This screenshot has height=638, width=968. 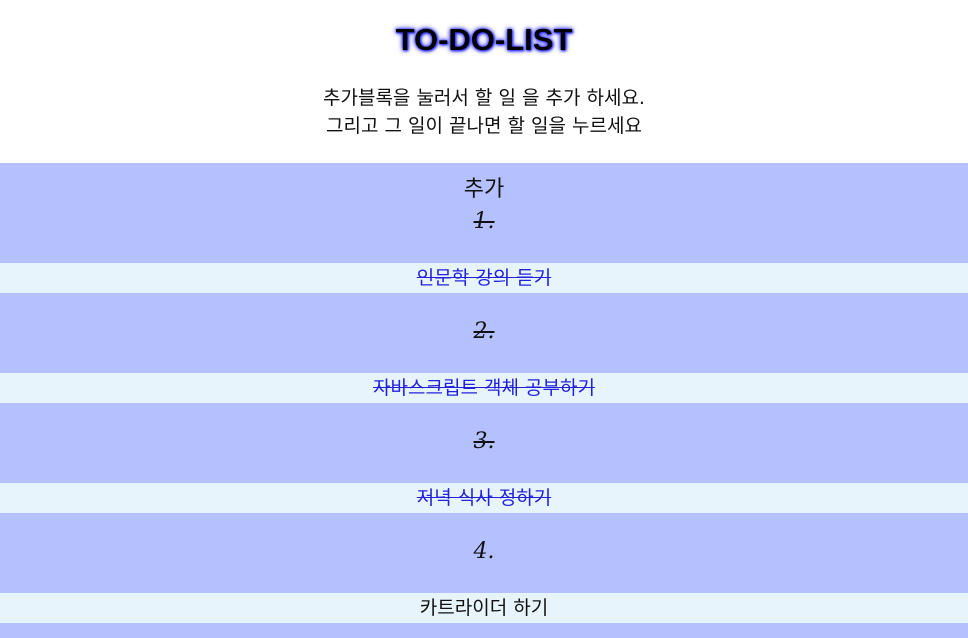 I want to click on item-number: 2., so click(x=484, y=331).